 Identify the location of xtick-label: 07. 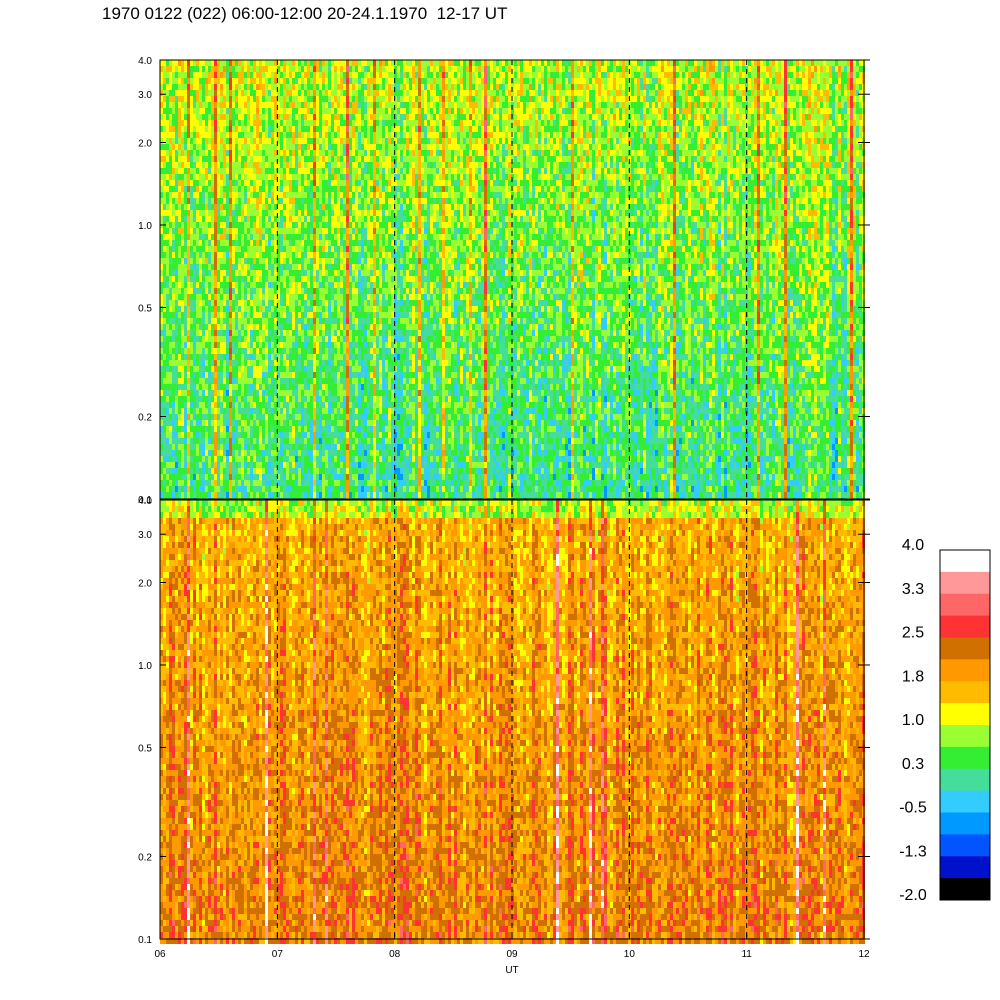
(278, 954).